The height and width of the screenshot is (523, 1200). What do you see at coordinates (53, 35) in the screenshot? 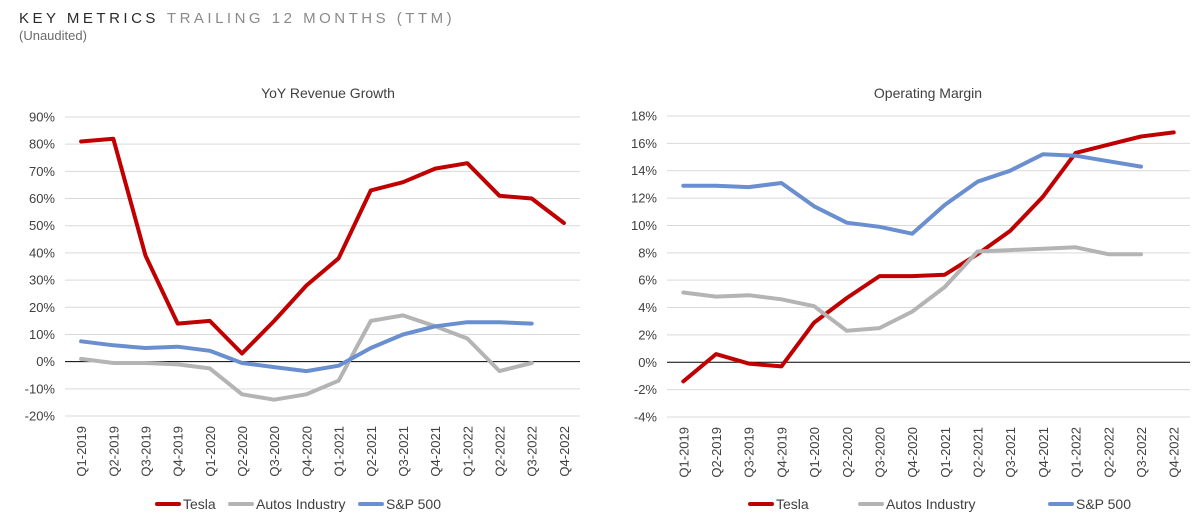
I see `page-subtitle: (Unaudited)` at bounding box center [53, 35].